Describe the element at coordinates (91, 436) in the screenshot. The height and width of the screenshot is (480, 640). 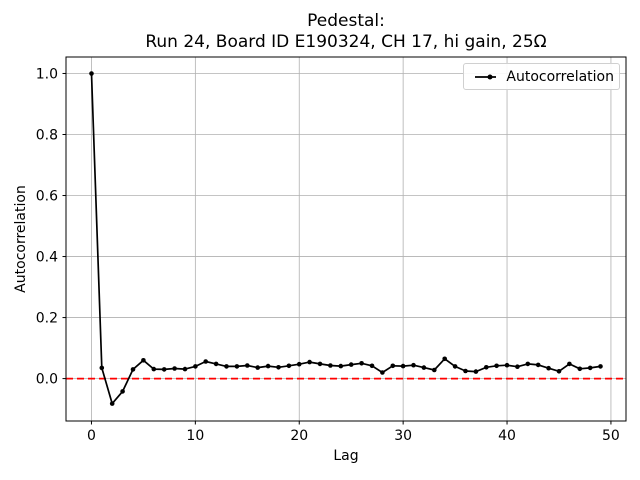
I see `svg-text: 0` at that location.